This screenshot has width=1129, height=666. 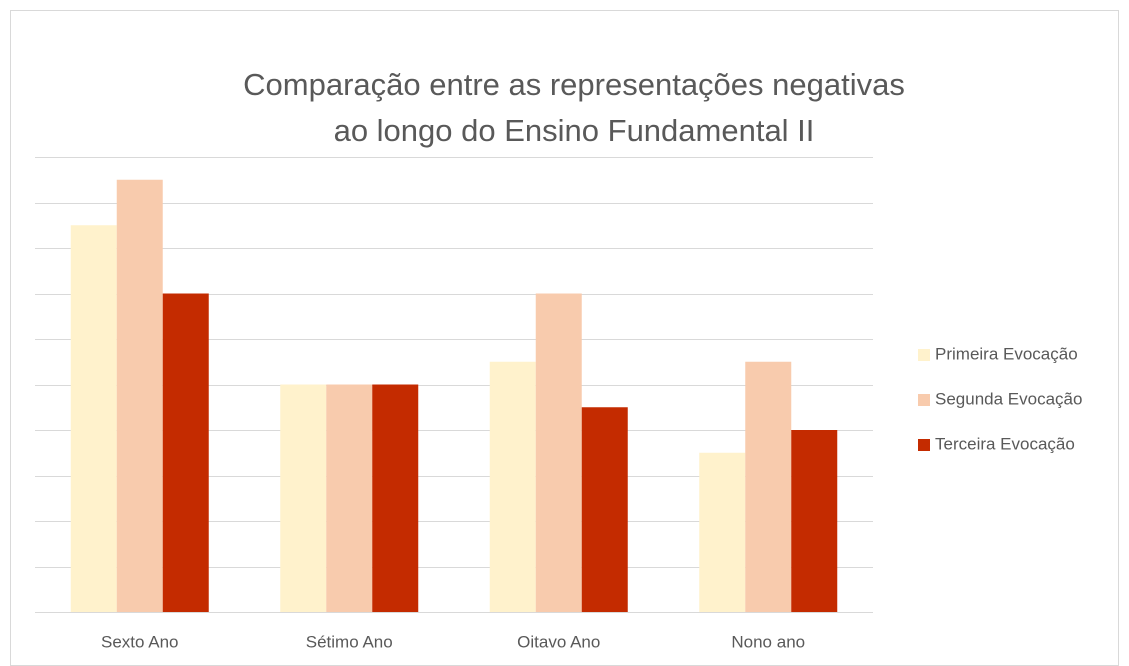 I want to click on x-tick-label: Oitavo Ano, so click(x=558, y=641).